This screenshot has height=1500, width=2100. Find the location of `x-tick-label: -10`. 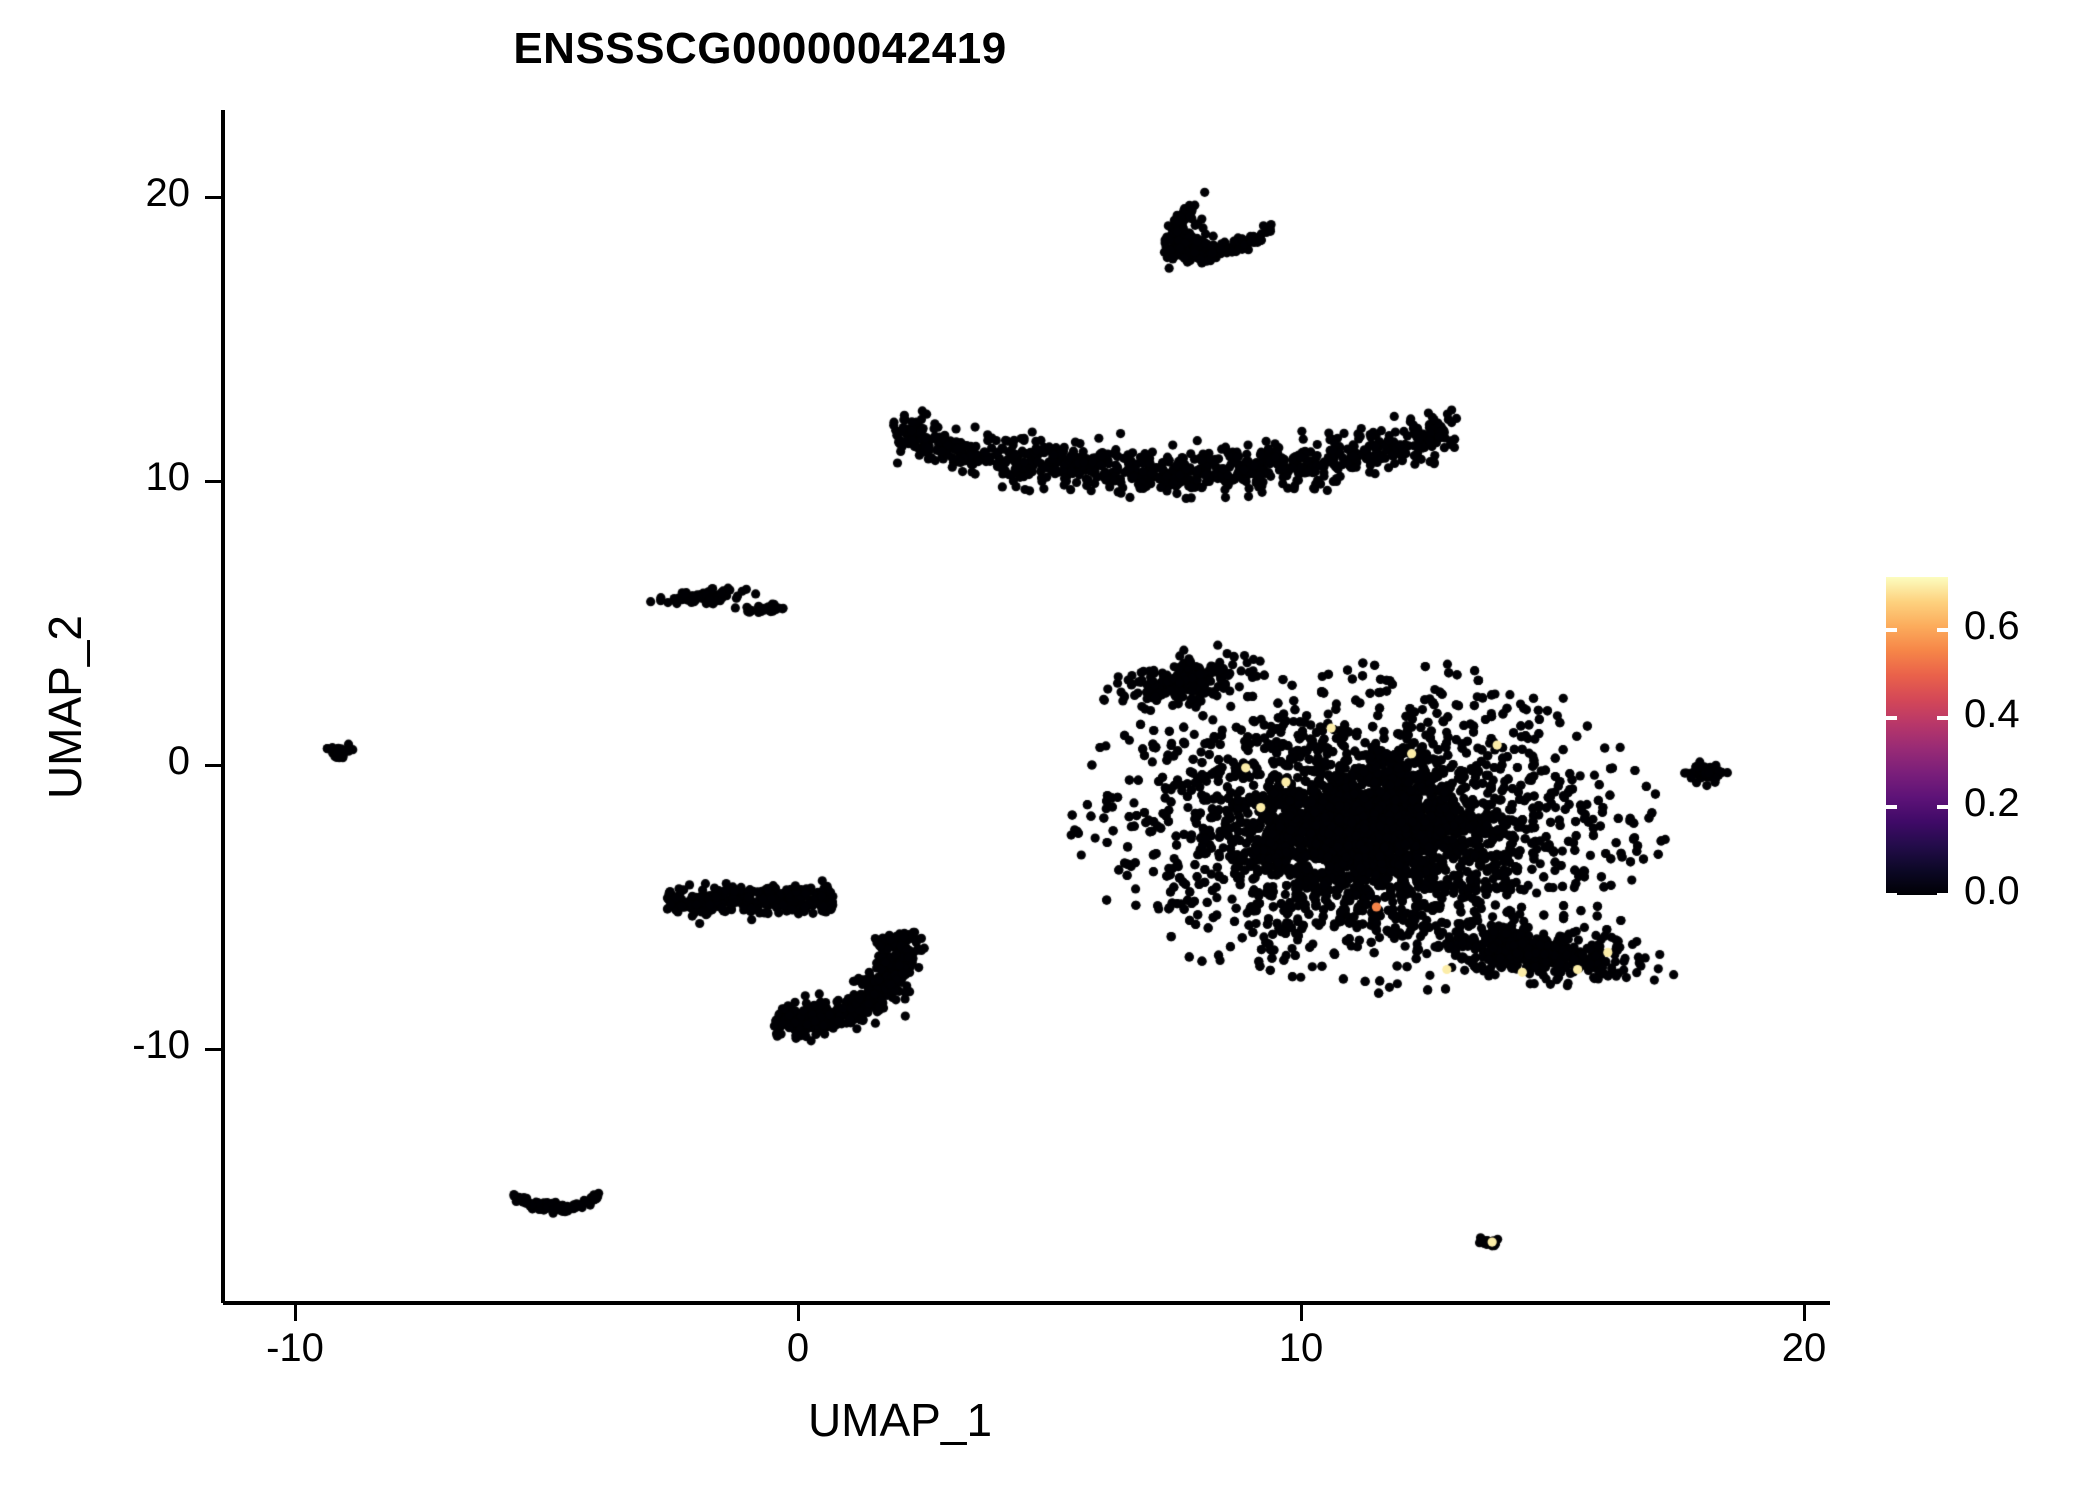

x-tick-label: -10 is located at coordinates (295, 1348).